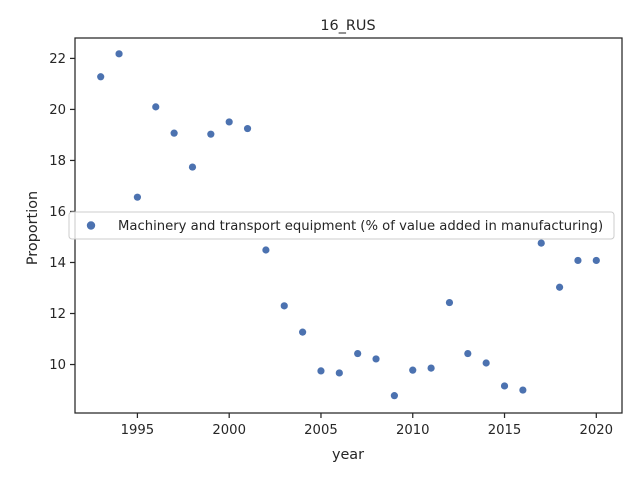 The height and width of the screenshot is (480, 640). I want to click on y-tick-label: 14, so click(57, 263).